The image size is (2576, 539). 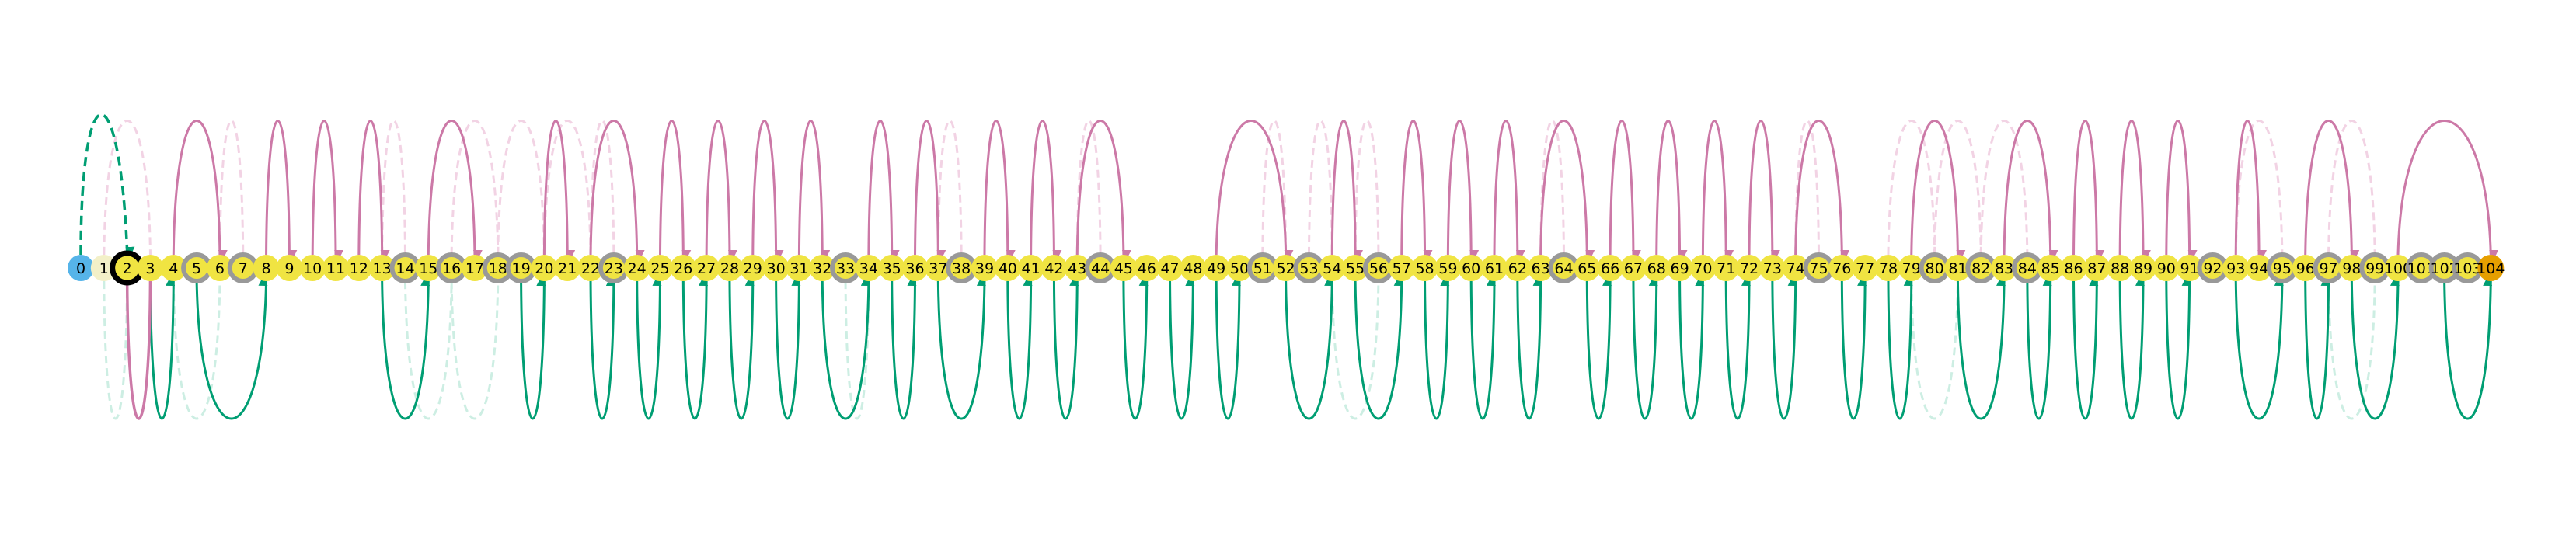 I want to click on node-label-10: 10, so click(x=312, y=268).